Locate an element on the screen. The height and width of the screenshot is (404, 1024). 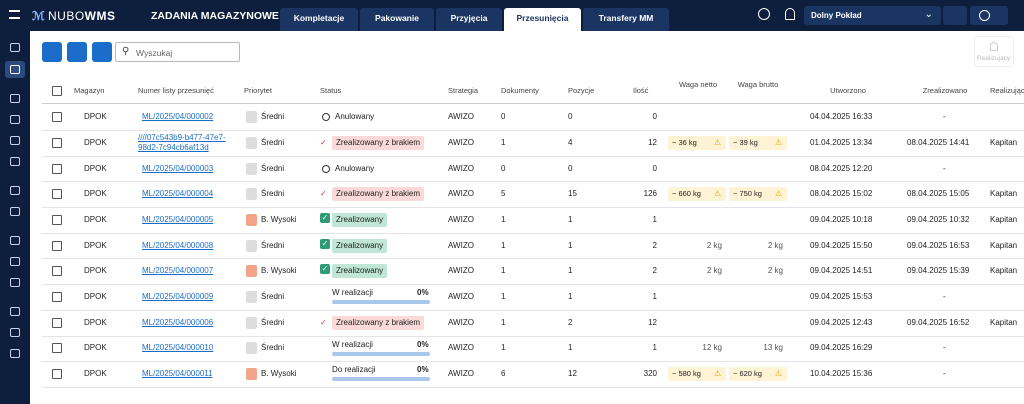
priority: B. Wysoki is located at coordinates (279, 219).